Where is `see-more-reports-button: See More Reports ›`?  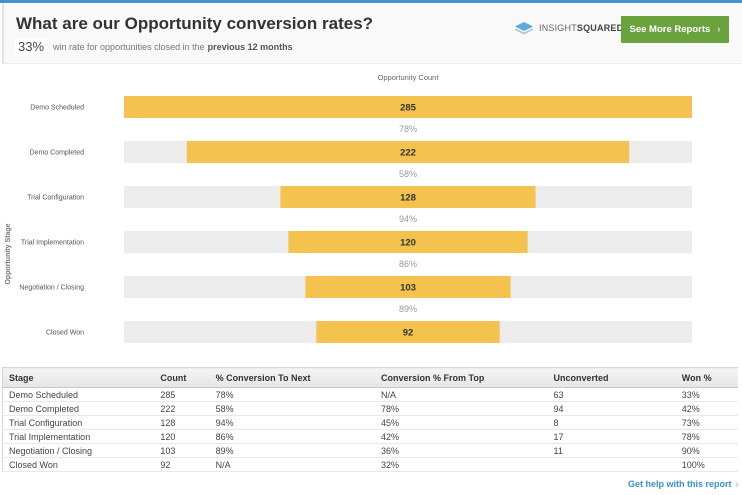
see-more-reports-button: See More Reports › is located at coordinates (675, 29).